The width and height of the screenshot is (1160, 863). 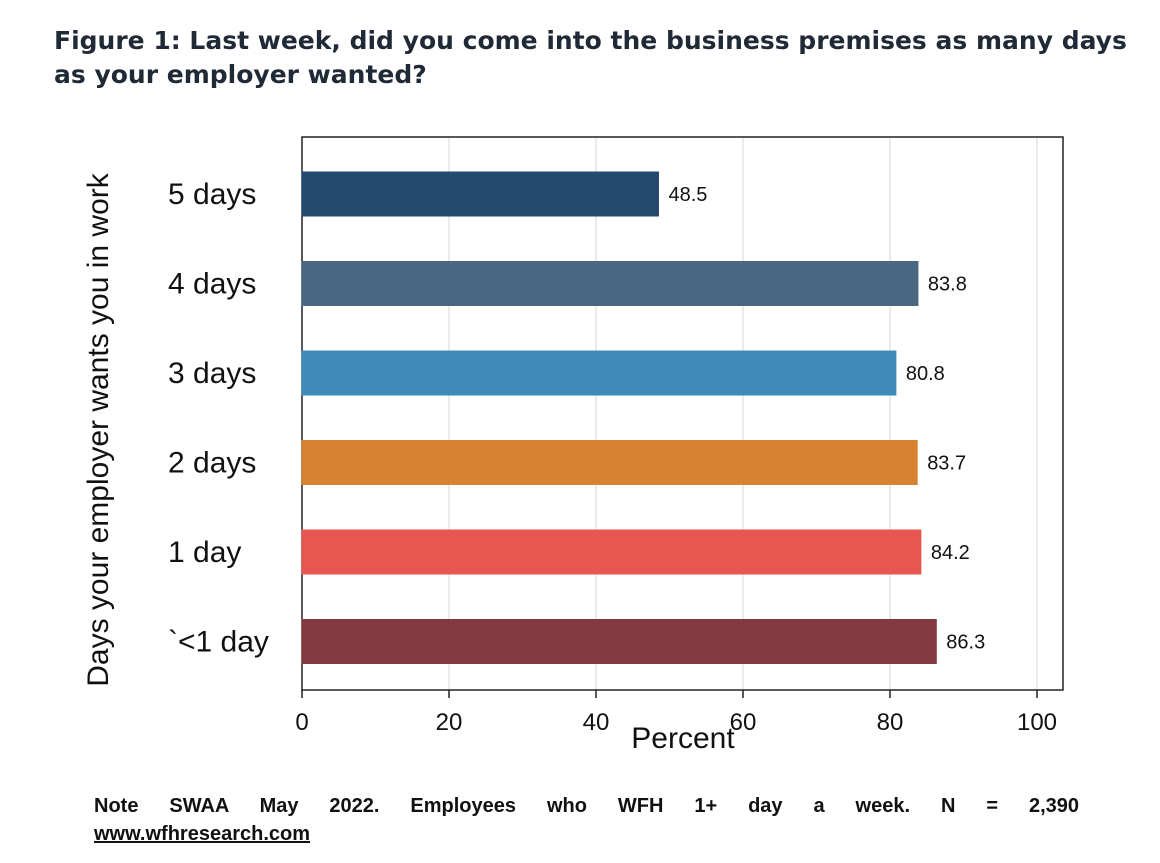 I want to click on category-label: 5 days, so click(x=212, y=194).